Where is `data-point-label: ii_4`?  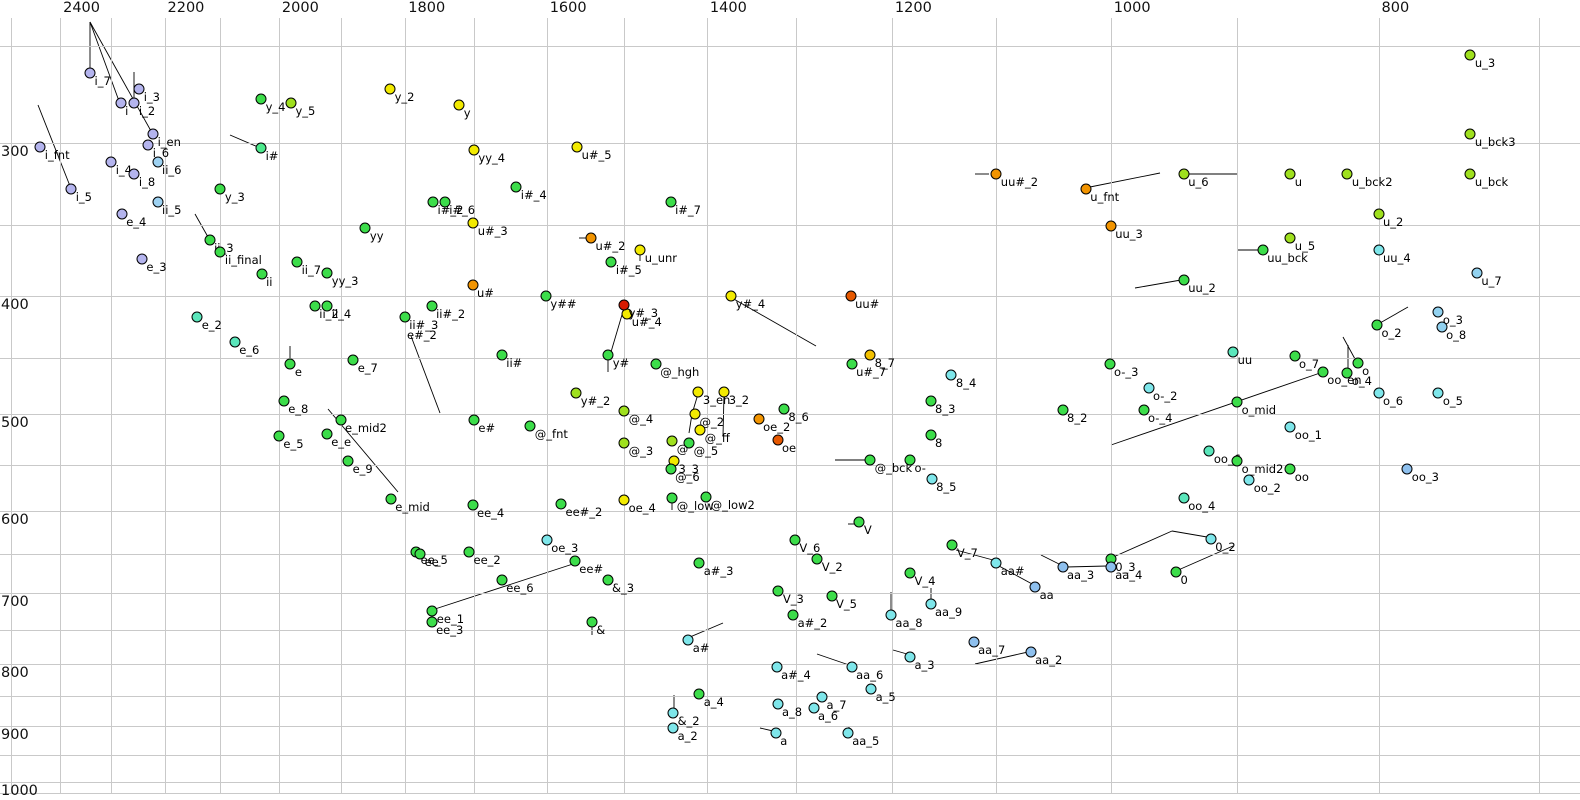
data-point-label: ii_4 is located at coordinates (341, 314).